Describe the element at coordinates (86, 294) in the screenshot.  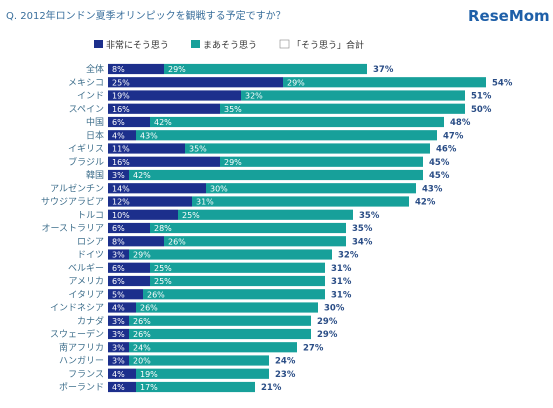
I see `category-label: イタリア` at that location.